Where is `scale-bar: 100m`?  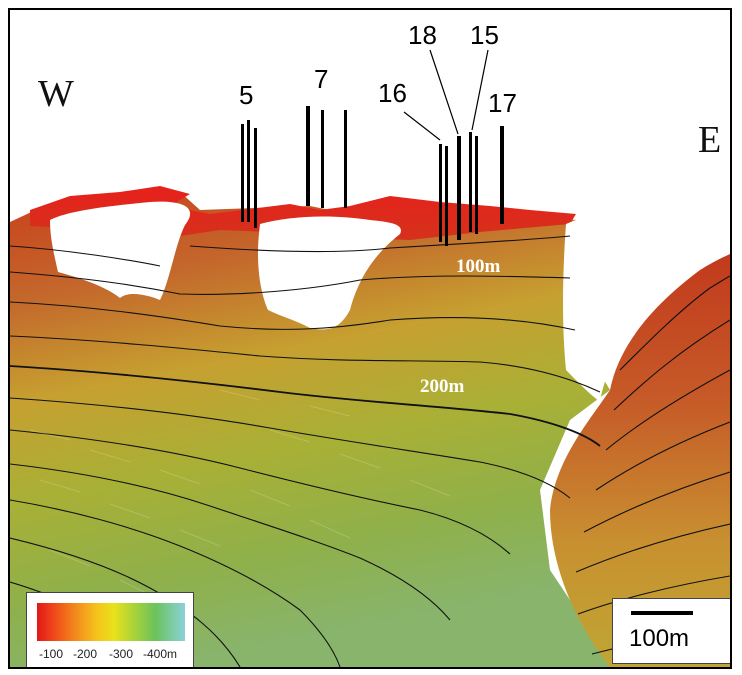 scale-bar: 100m is located at coordinates (671, 631).